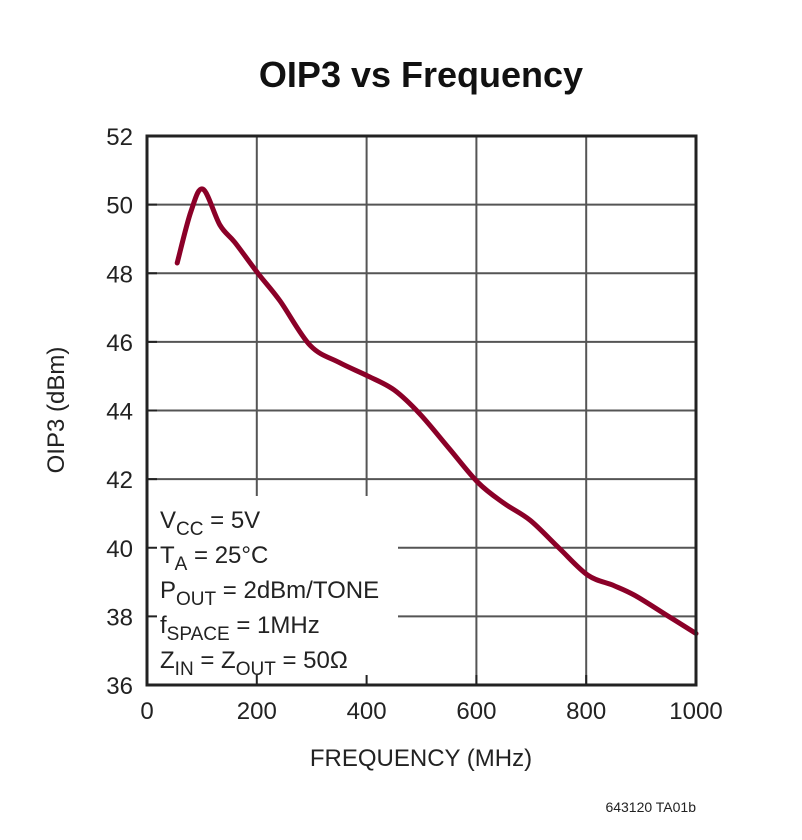 The image size is (802, 840). I want to click on condition-line: TA = 25°C, so click(214, 558).